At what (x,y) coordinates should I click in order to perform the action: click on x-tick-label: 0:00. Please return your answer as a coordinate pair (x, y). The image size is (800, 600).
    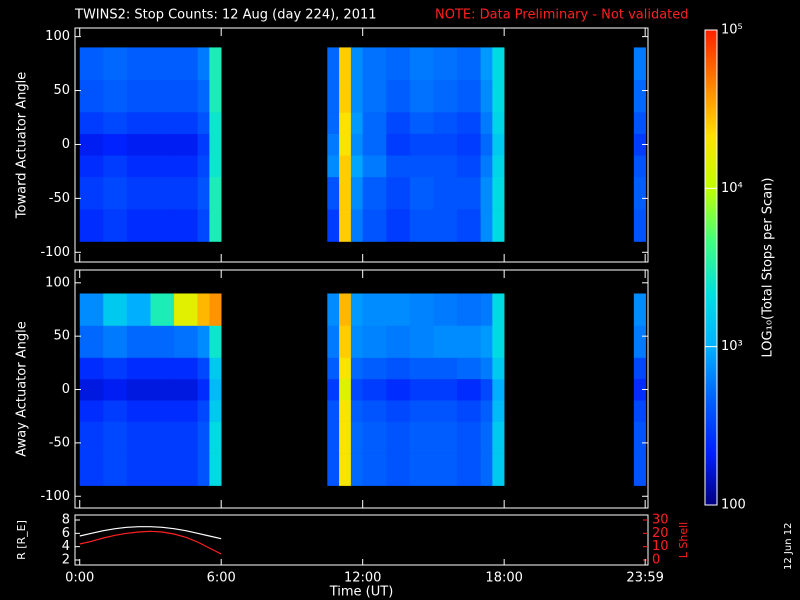
    Looking at the image, I should click on (79, 578).